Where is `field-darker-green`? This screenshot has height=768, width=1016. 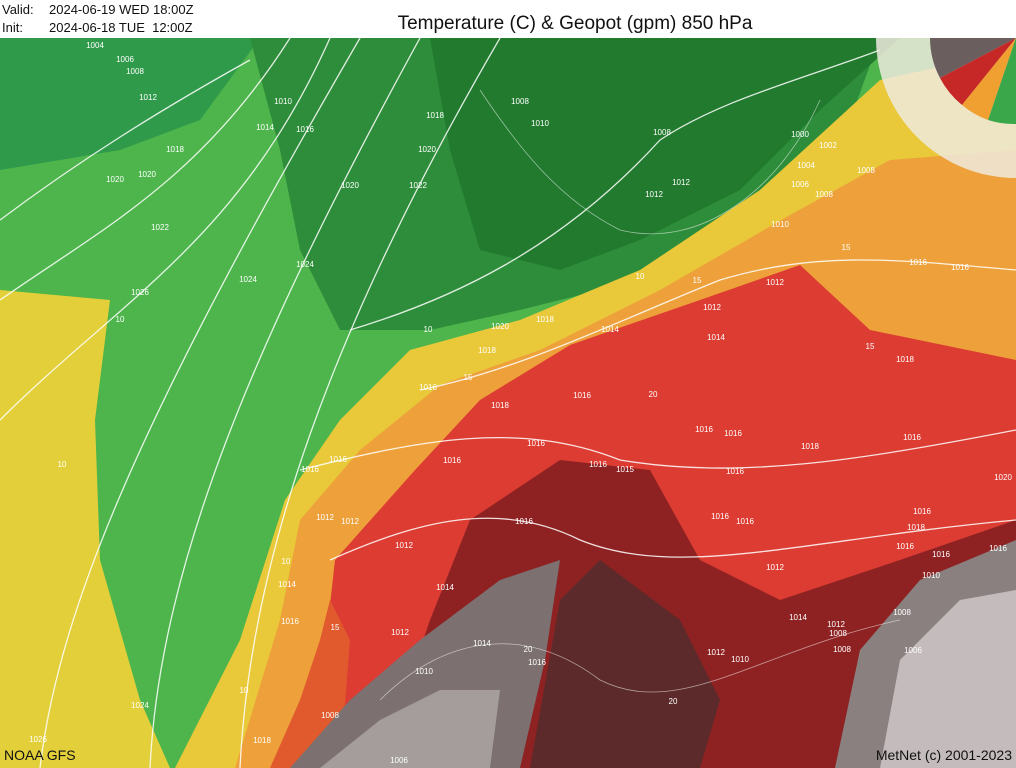 field-darker-green is located at coordinates (665, 154).